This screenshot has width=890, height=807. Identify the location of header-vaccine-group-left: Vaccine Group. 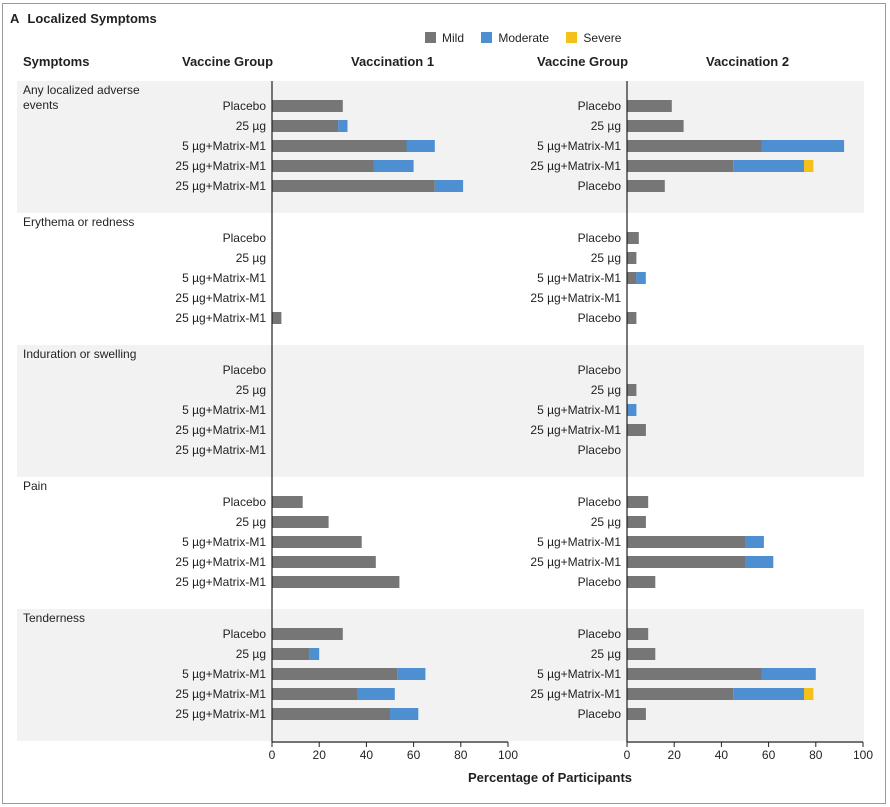
(228, 61).